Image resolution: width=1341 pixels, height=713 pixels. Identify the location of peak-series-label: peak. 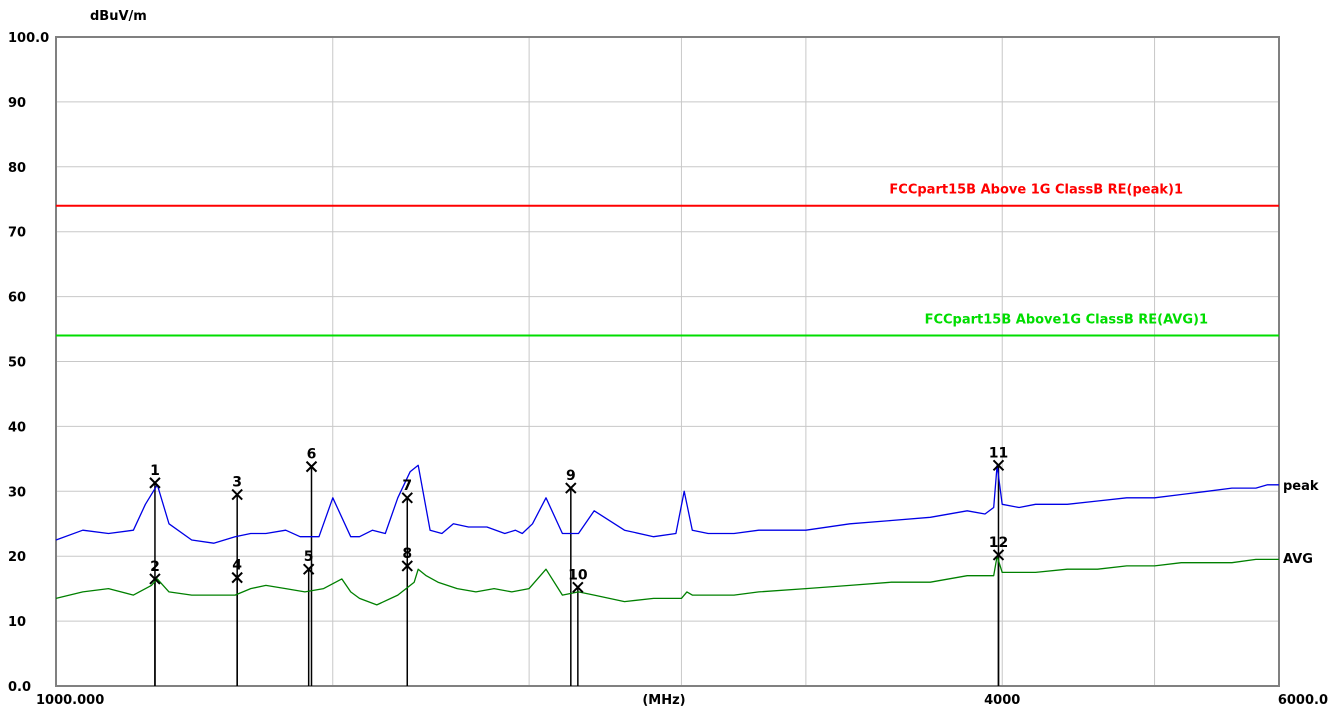
(1301, 486).